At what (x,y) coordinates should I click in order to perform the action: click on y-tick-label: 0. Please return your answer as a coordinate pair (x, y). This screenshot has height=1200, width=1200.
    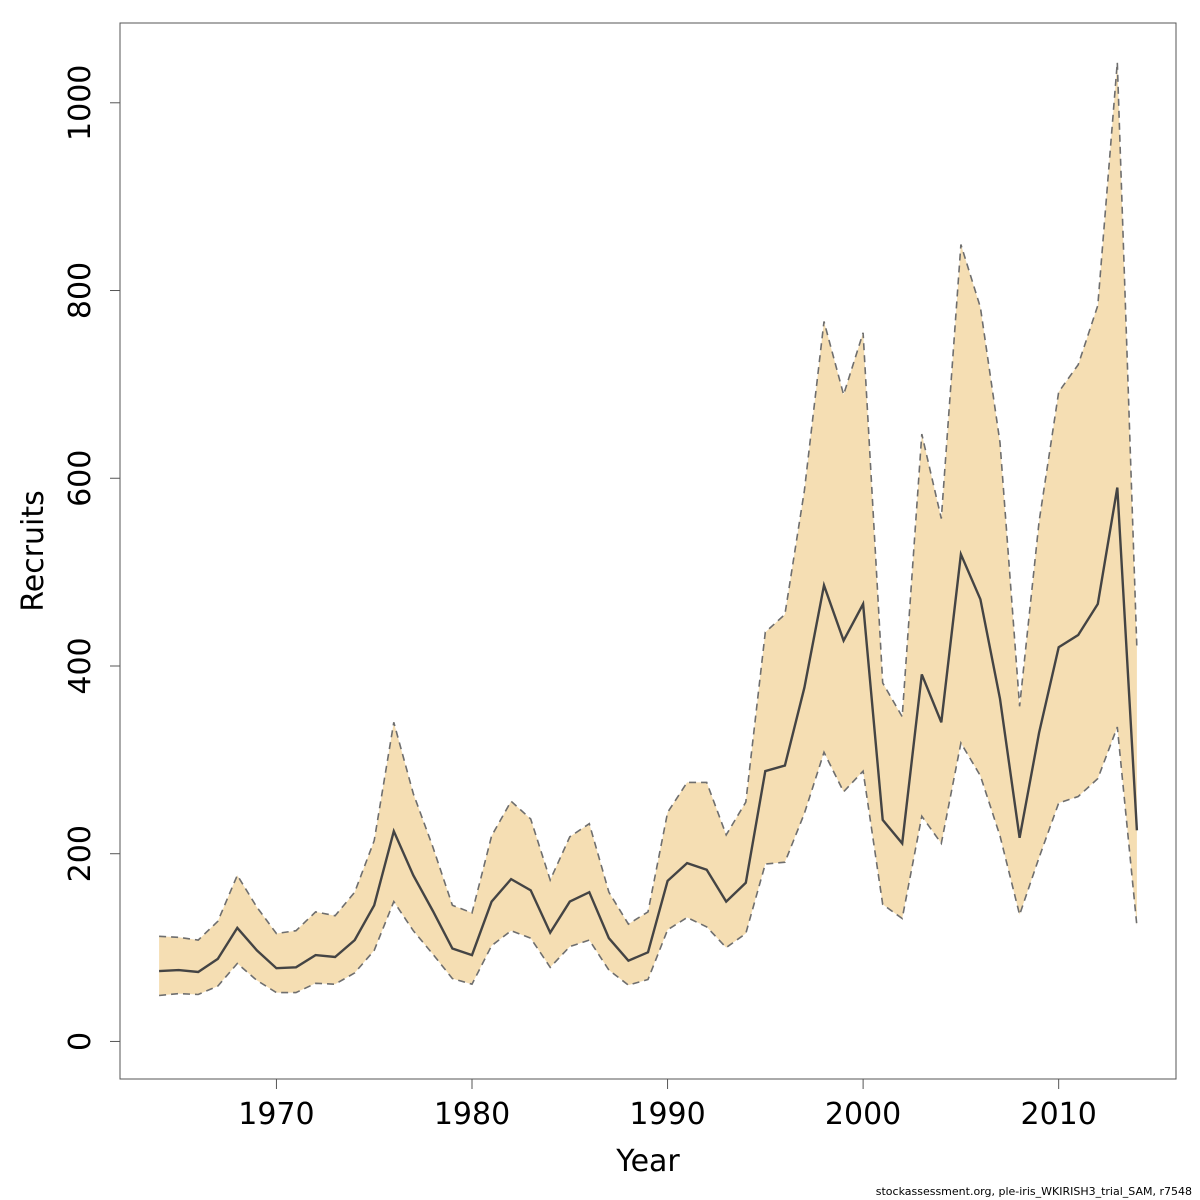
    Looking at the image, I should click on (80, 1041).